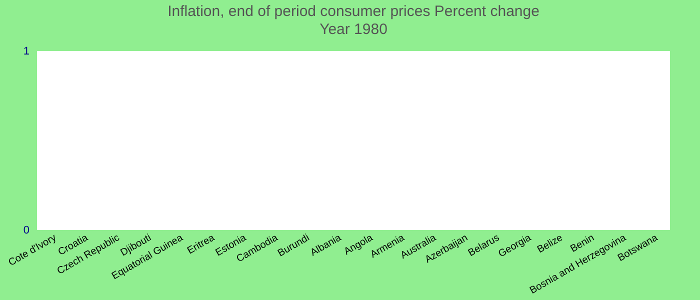 The width and height of the screenshot is (700, 300). What do you see at coordinates (551, 244) in the screenshot?
I see `x-tick-label: Belize` at bounding box center [551, 244].